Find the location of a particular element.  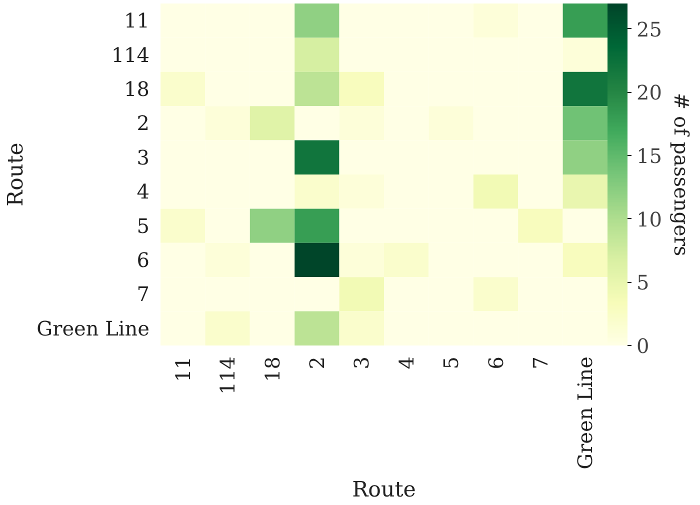

x-tick-label: 114 is located at coordinates (228, 375).